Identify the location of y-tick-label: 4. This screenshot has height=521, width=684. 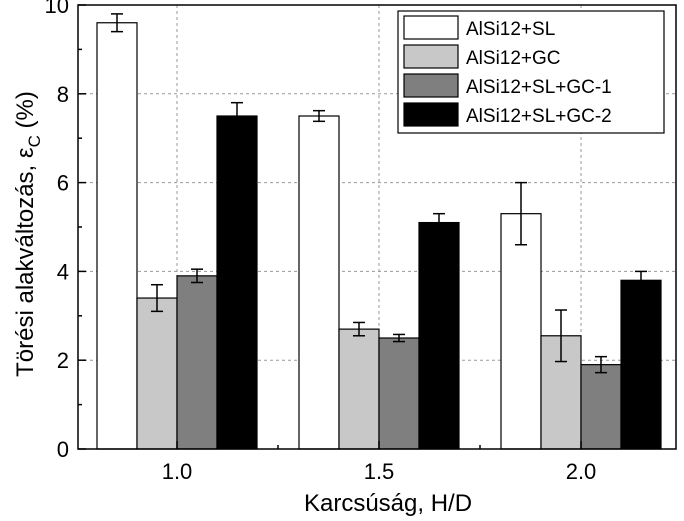
(63, 271).